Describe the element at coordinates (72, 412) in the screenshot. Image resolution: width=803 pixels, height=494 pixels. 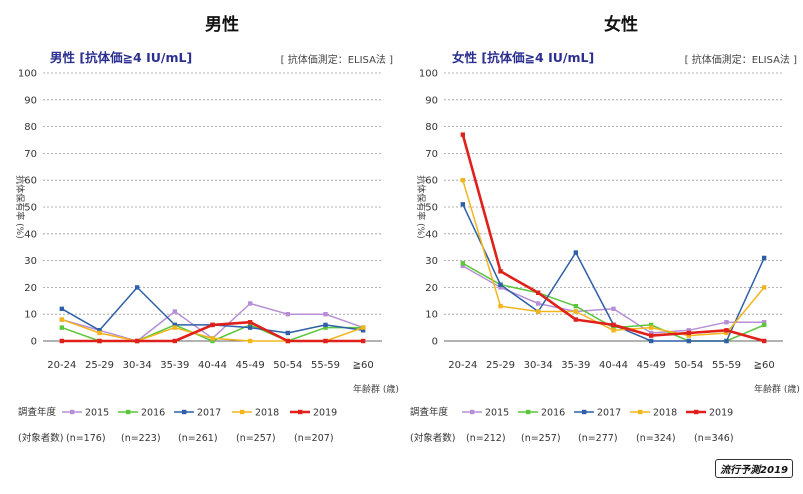
I see `male-legend-marker-2015` at that location.